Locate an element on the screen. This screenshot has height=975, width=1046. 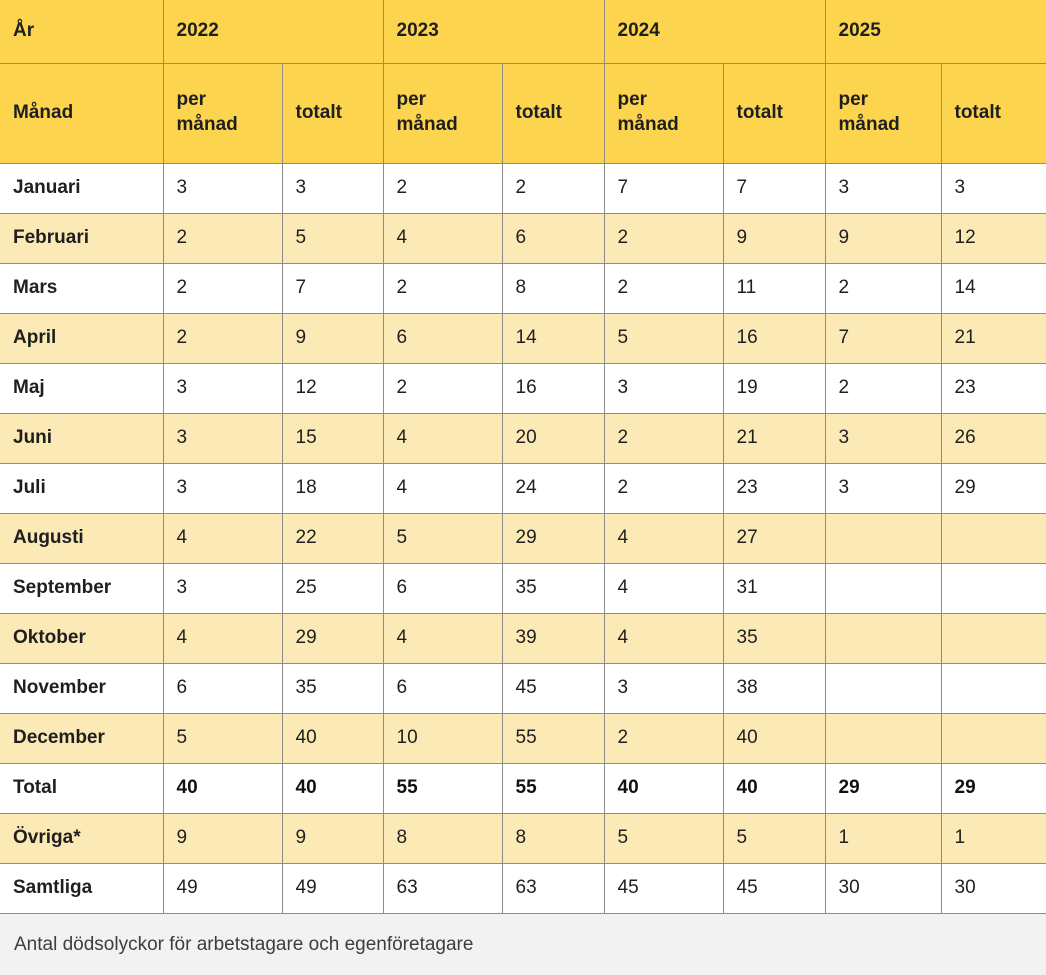
cell-value: 29 is located at coordinates (993, 488).